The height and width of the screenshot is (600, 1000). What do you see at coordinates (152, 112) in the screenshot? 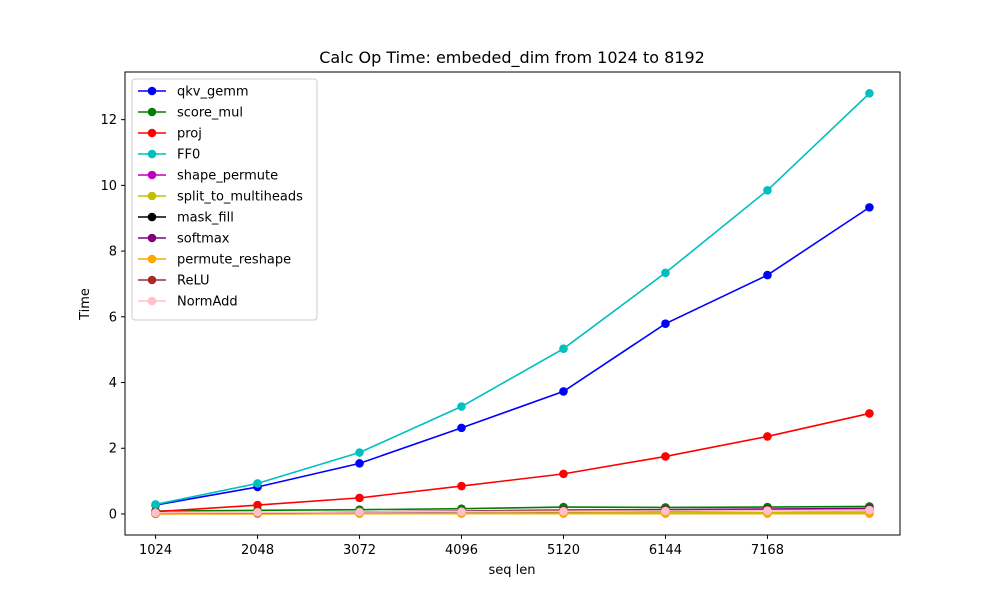
I see `legend-swatch-marker-score_mul` at bounding box center [152, 112].